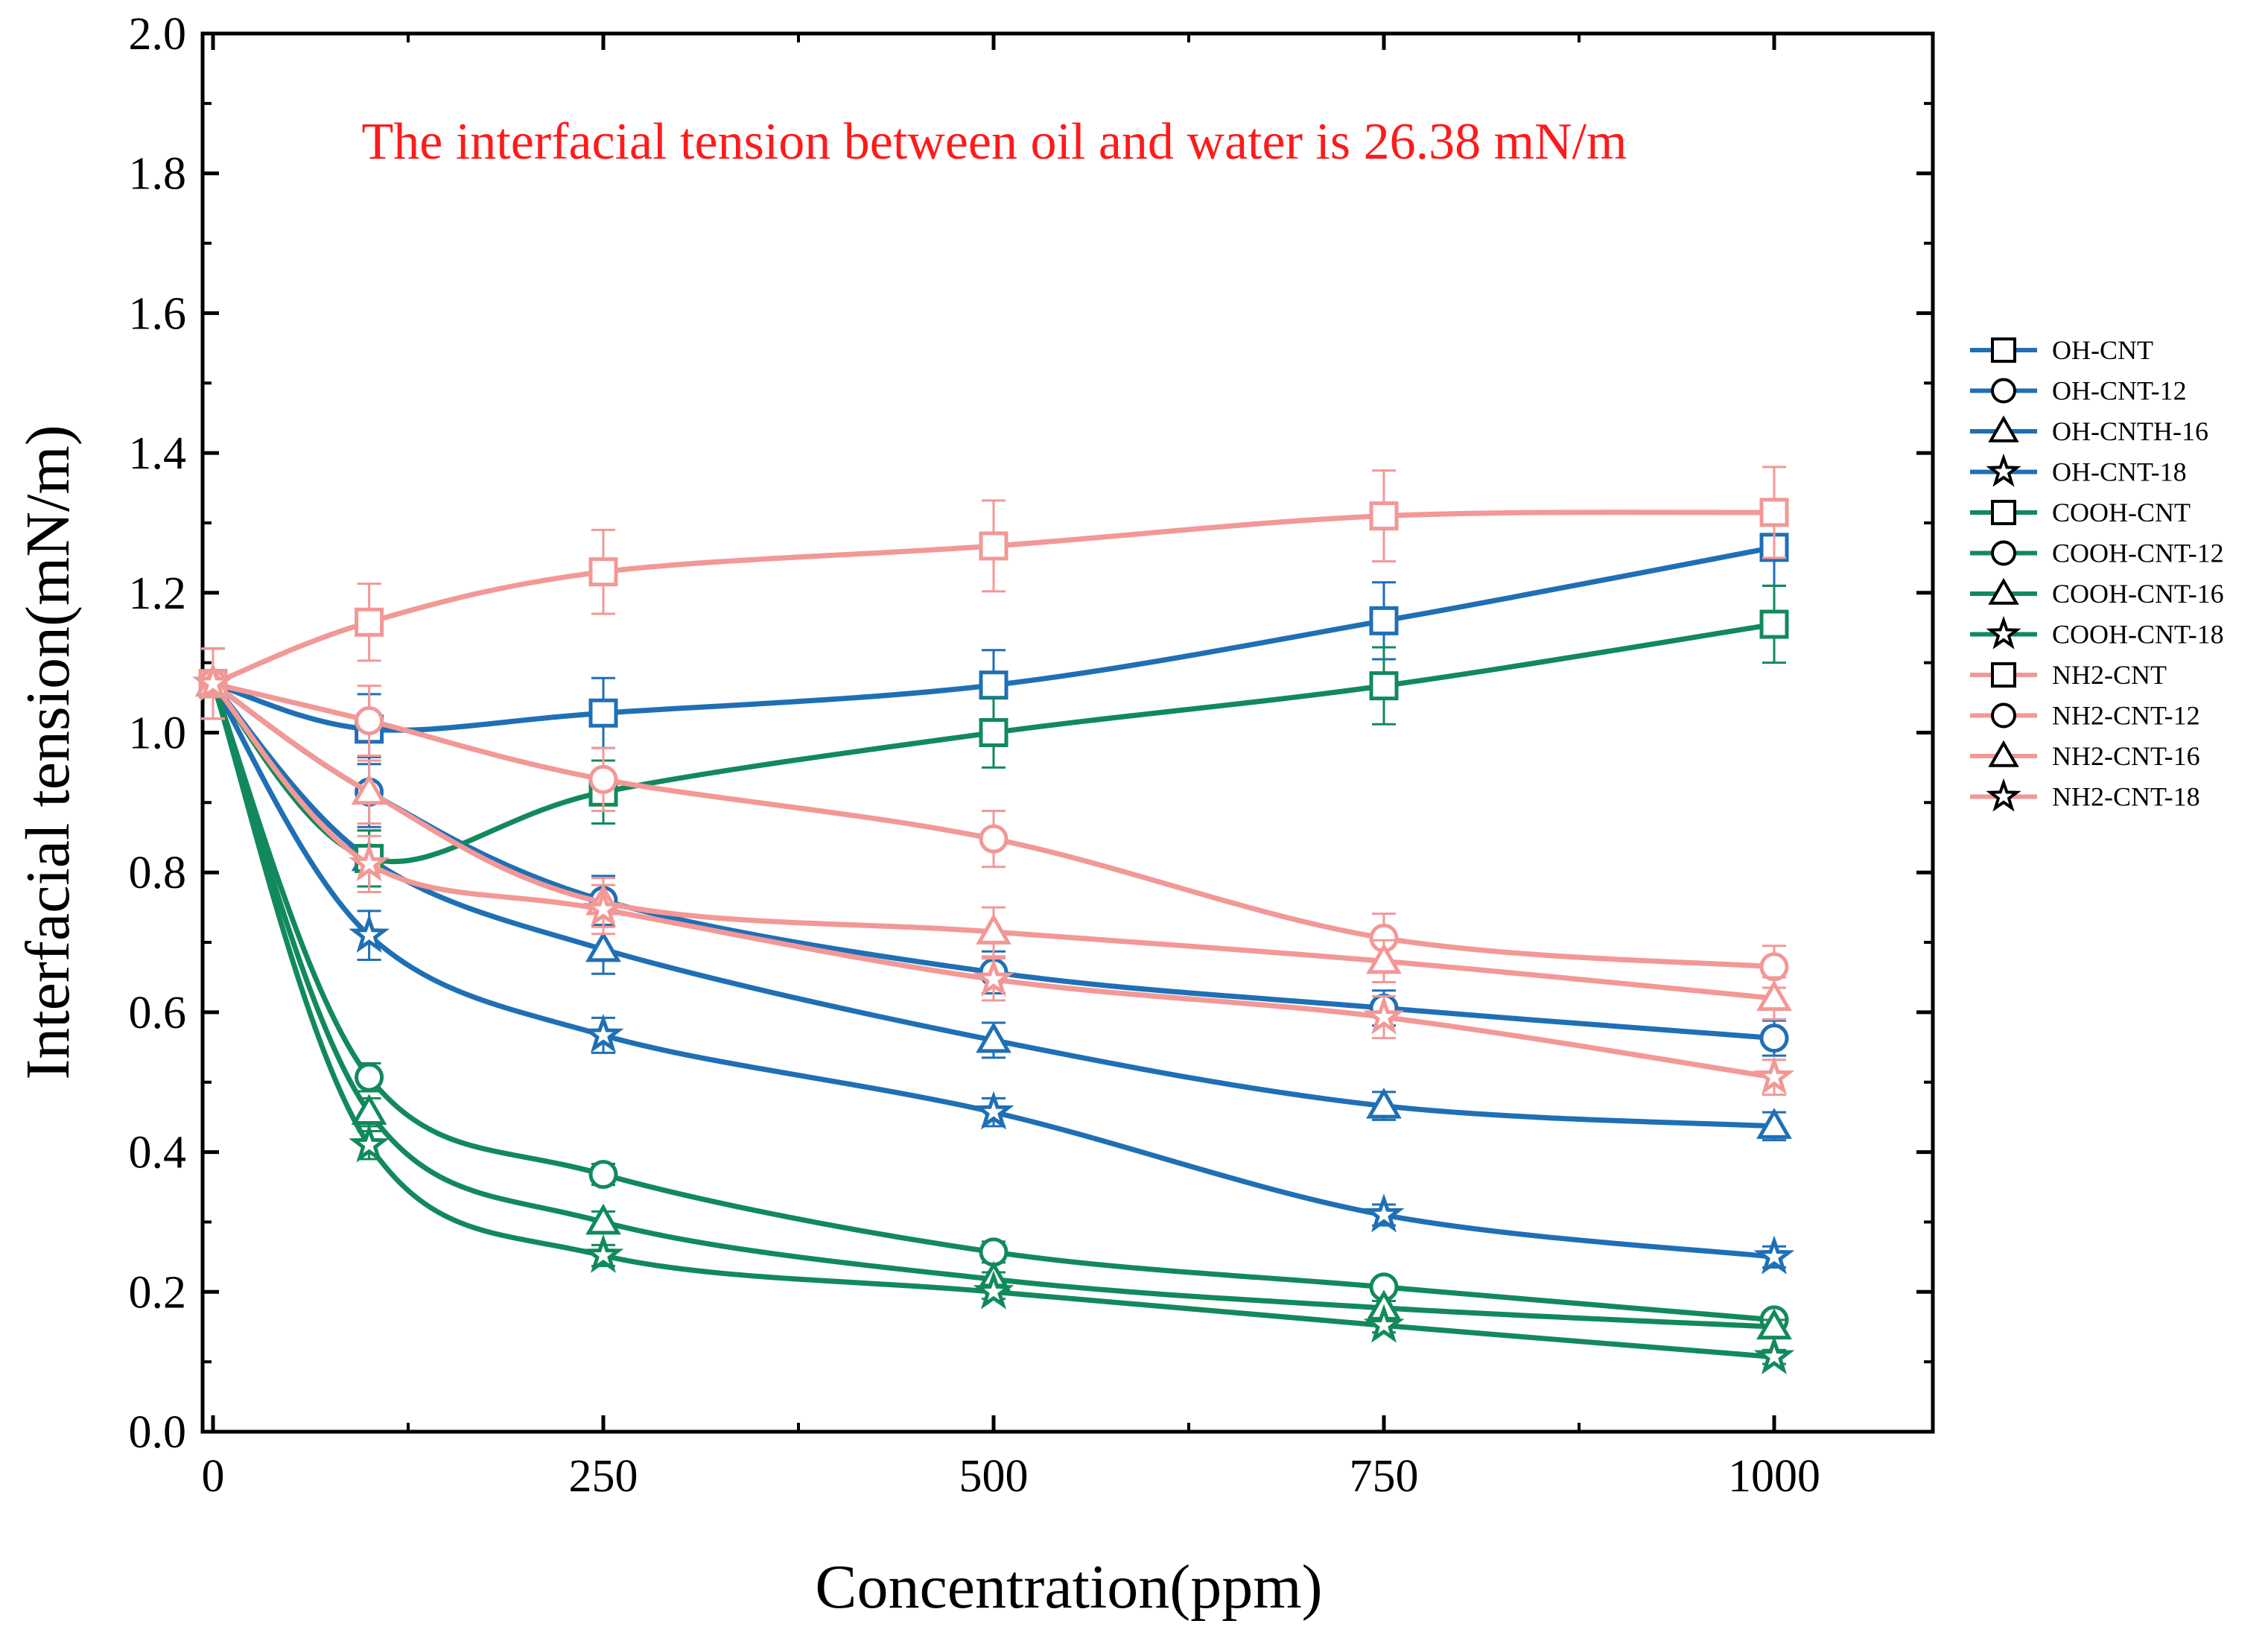 Image resolution: width=2268 pixels, height=1647 pixels. What do you see at coordinates (48, 752) in the screenshot?
I see `y-axis-title: Interfacial tension(mN/m)` at bounding box center [48, 752].